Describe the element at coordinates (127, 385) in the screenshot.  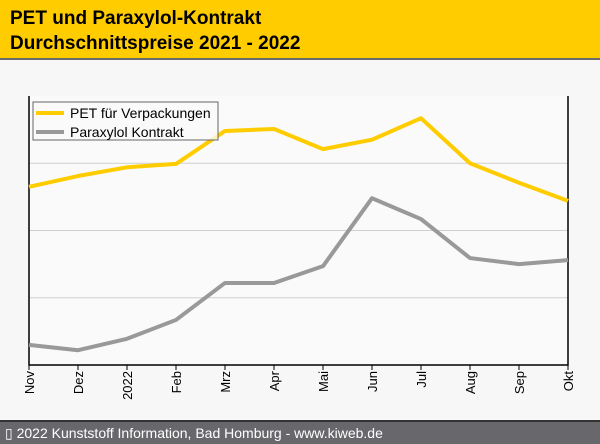
I see `x-tick-label: 2022` at that location.